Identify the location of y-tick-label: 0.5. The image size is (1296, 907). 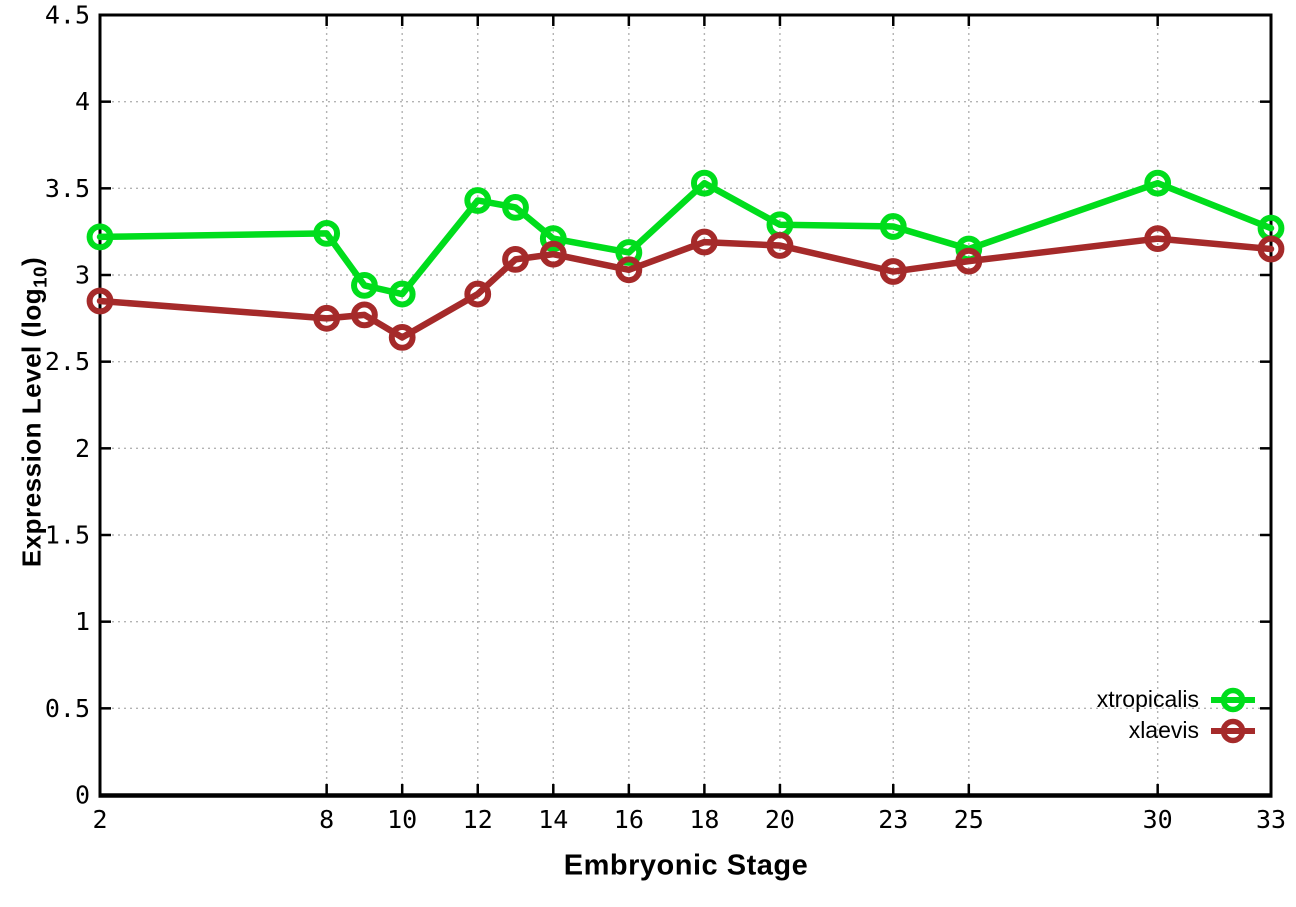
(67, 708).